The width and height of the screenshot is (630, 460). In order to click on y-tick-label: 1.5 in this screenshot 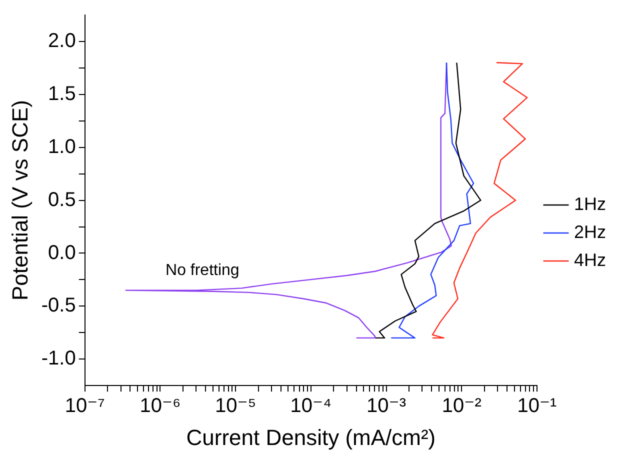, I will do `click(62, 93)`.